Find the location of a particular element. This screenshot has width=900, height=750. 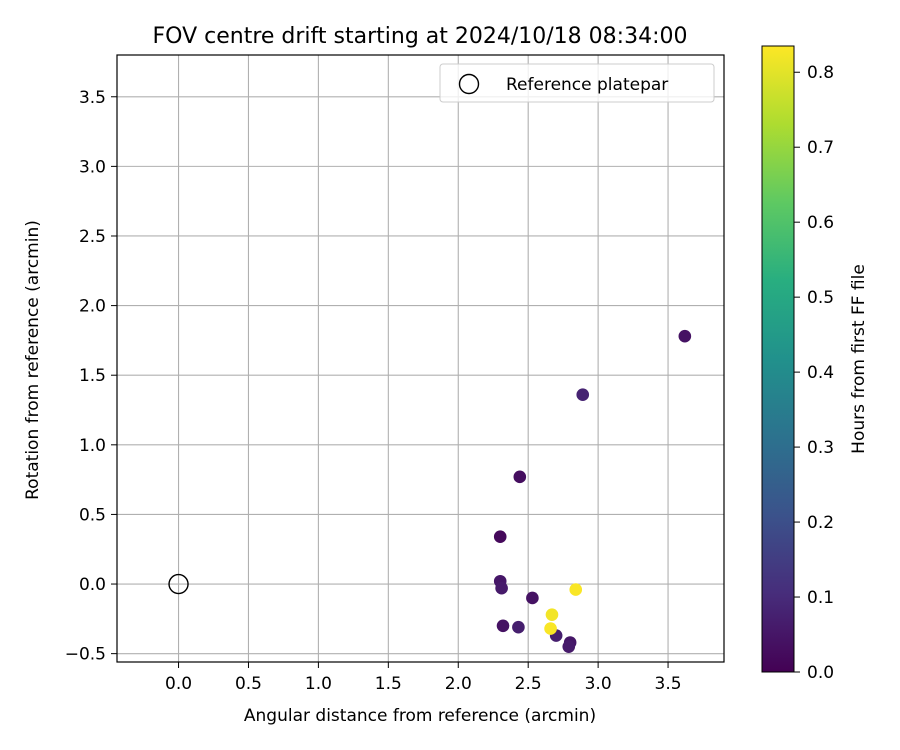

y-tick-label: 1.0 is located at coordinates (92, 446).